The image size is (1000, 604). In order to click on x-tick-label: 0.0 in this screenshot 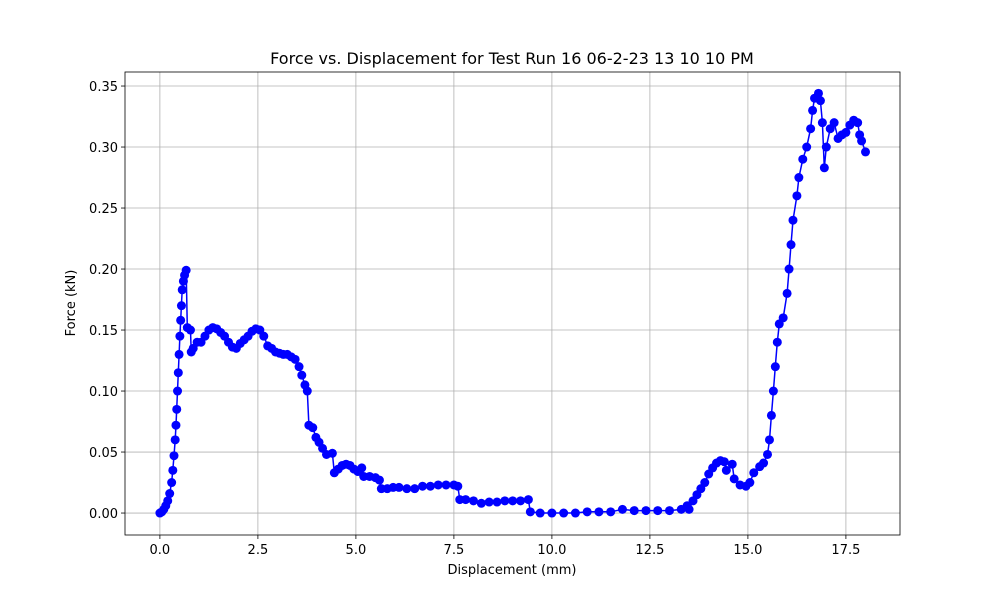, I will do `click(160, 550)`.